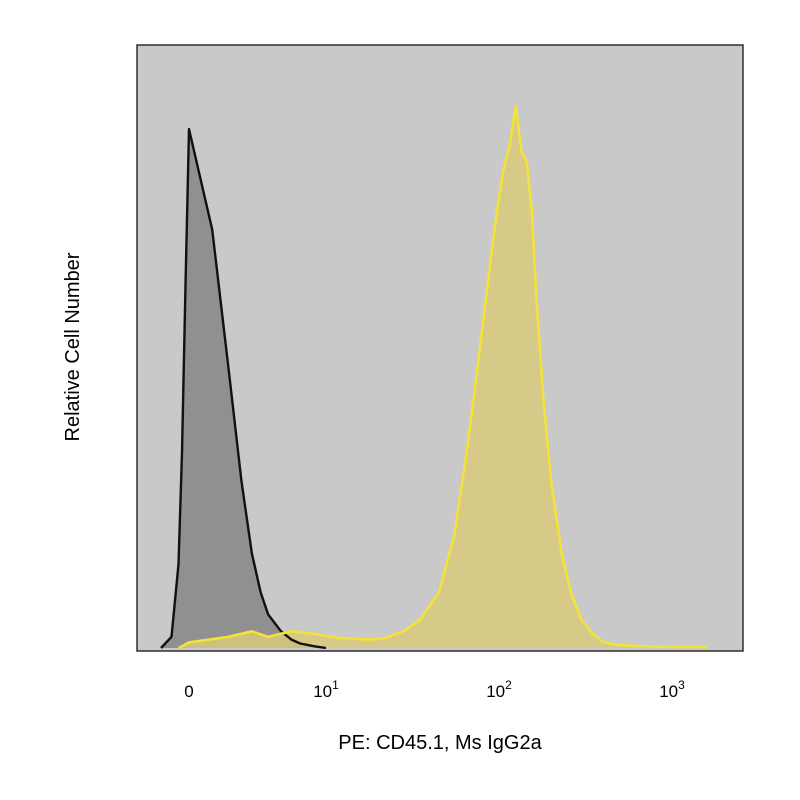 This screenshot has width=800, height=800. I want to click on x-tick-label: 10³, so click(672, 689).